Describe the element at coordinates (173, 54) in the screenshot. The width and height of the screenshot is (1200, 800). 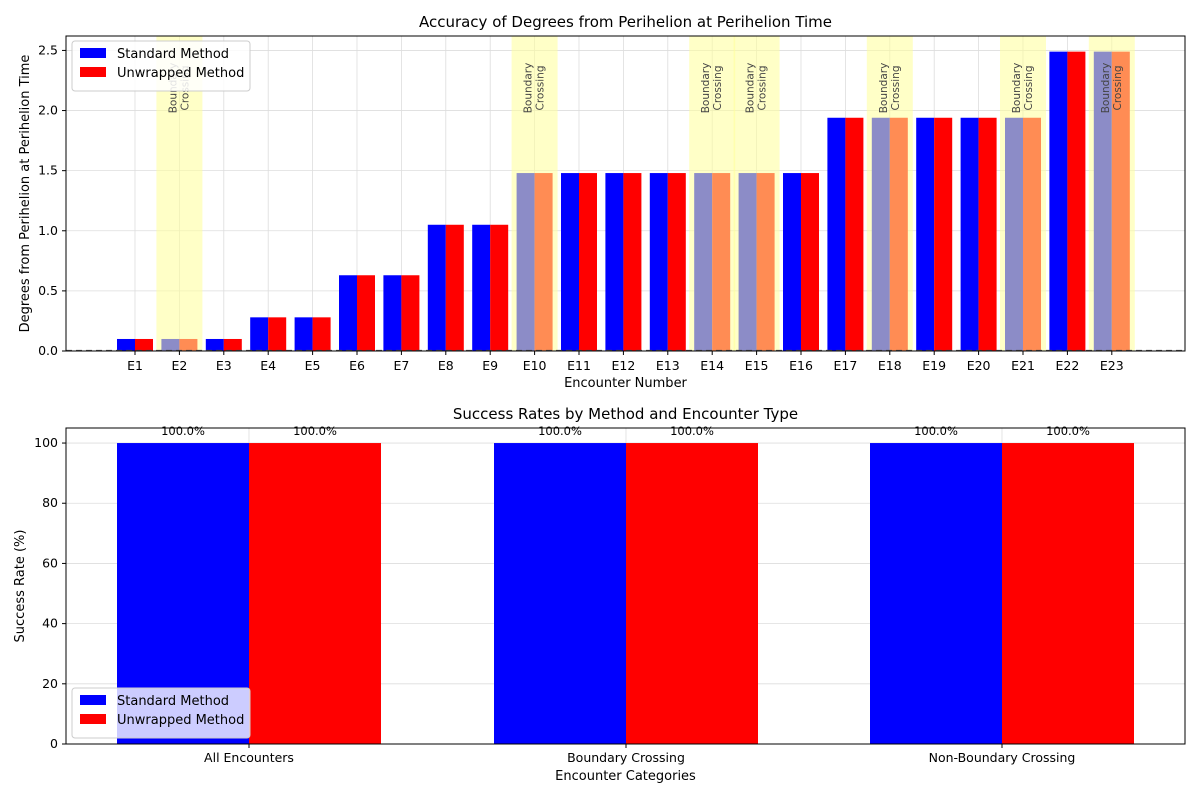
I see `legend-label: Standard Method` at that location.